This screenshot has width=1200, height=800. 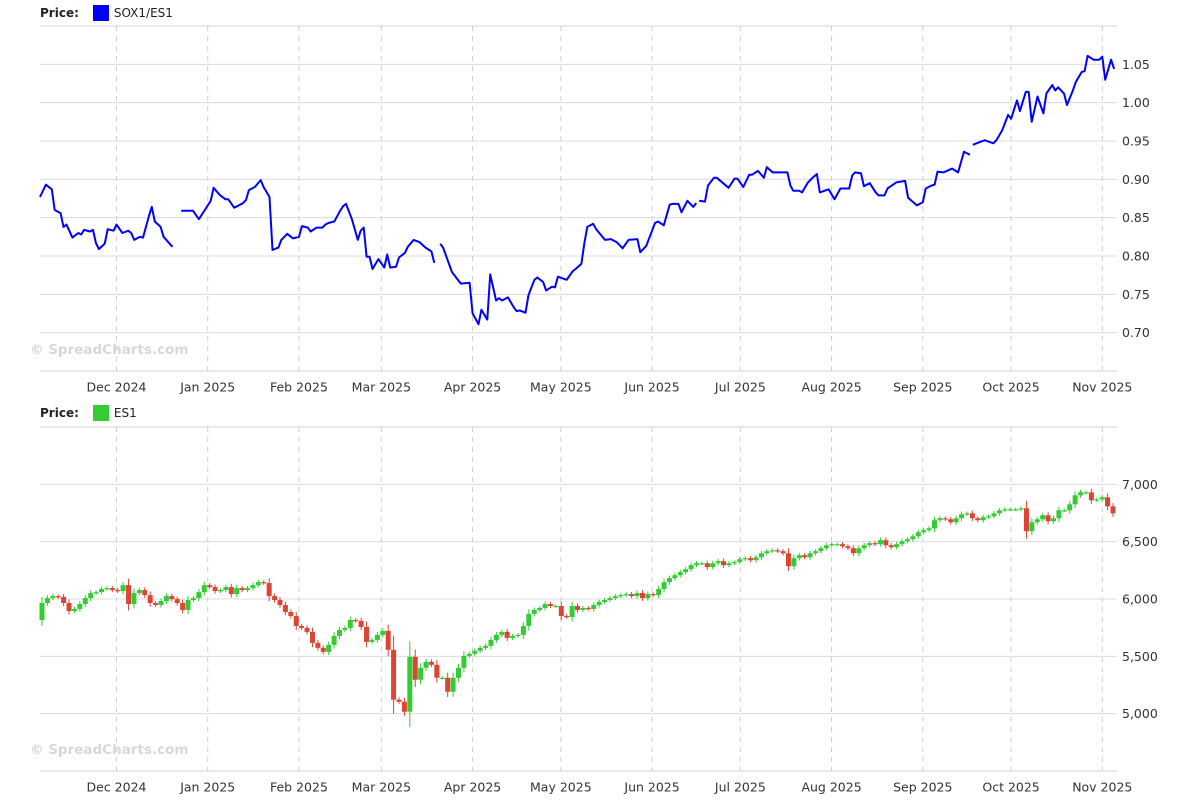 I want to click on y-tick-label: 0.75, so click(x=1136, y=294).